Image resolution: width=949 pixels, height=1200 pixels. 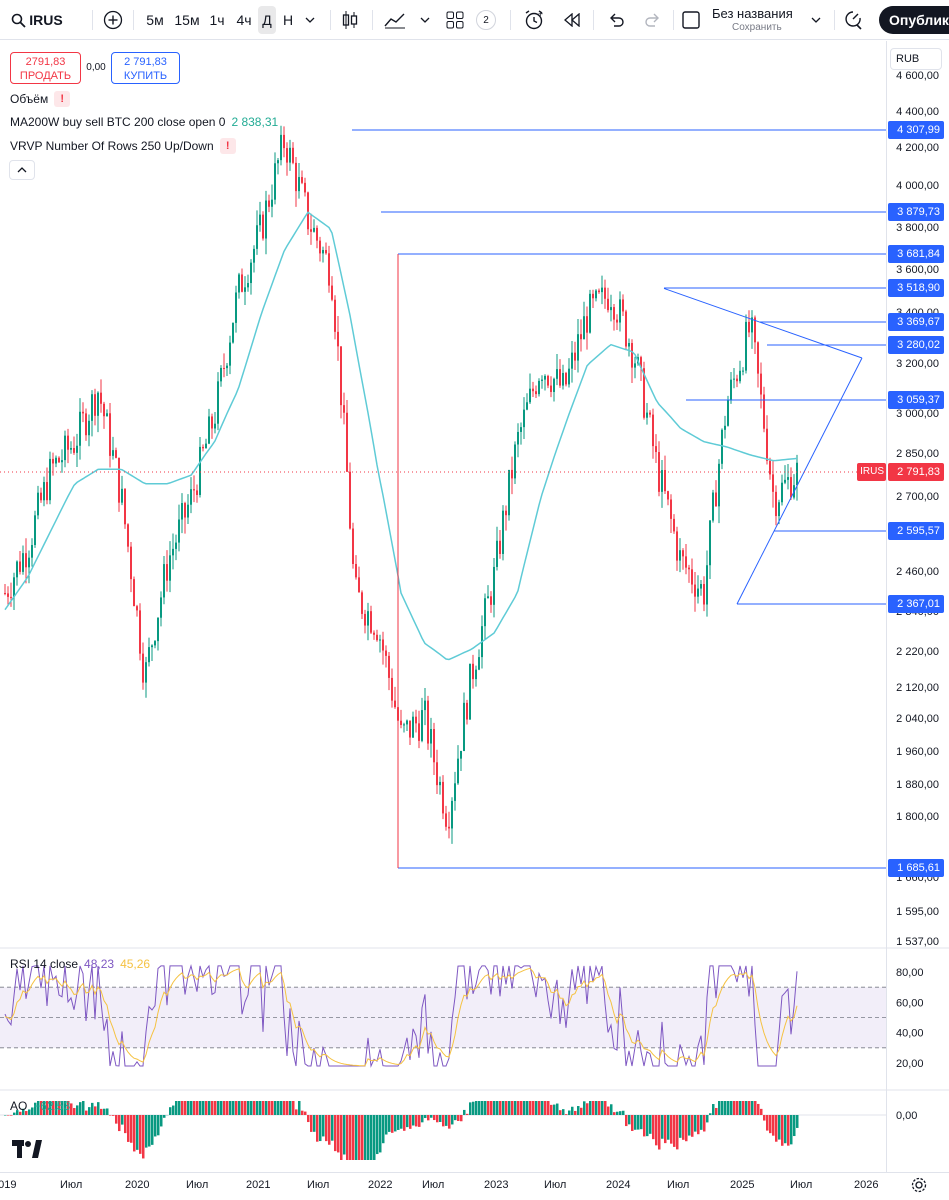 I want to click on time-tick: 2026, so click(x=866, y=1185).